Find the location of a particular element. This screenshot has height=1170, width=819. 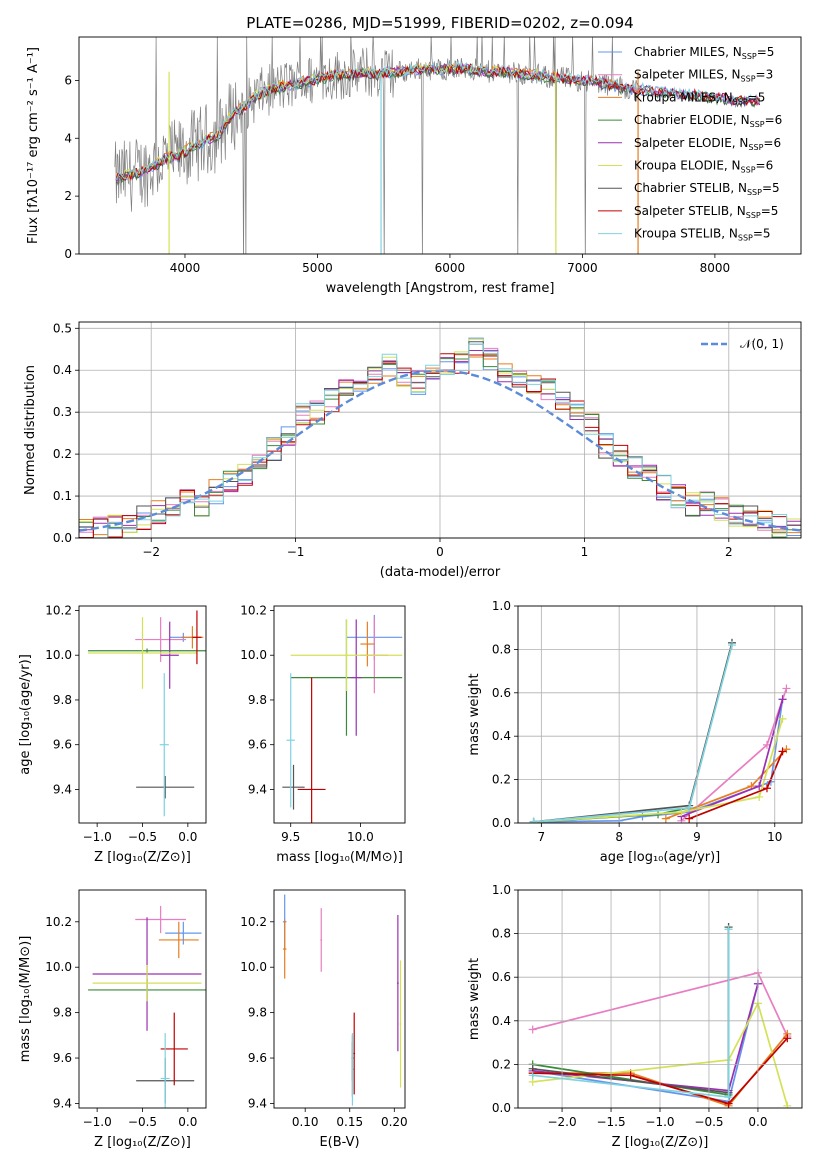

mass-weight-vs-Z-xlabel: Z [log₁₀(Z/Z⊙)] is located at coordinates (660, 1142).